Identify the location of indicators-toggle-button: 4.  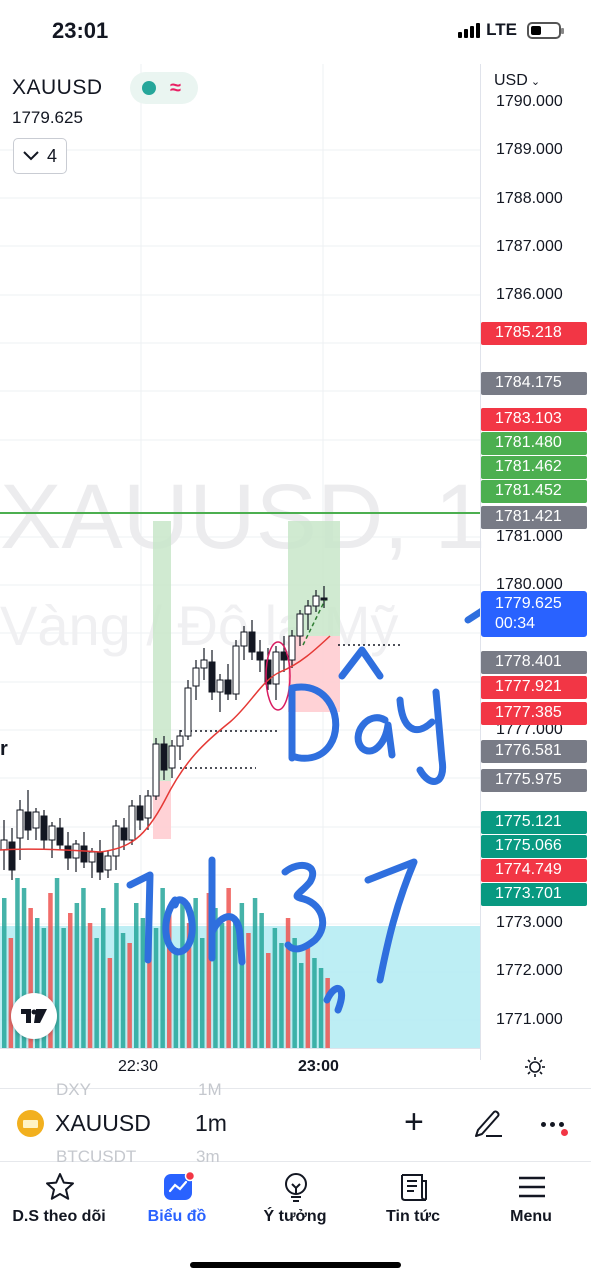
(40, 156).